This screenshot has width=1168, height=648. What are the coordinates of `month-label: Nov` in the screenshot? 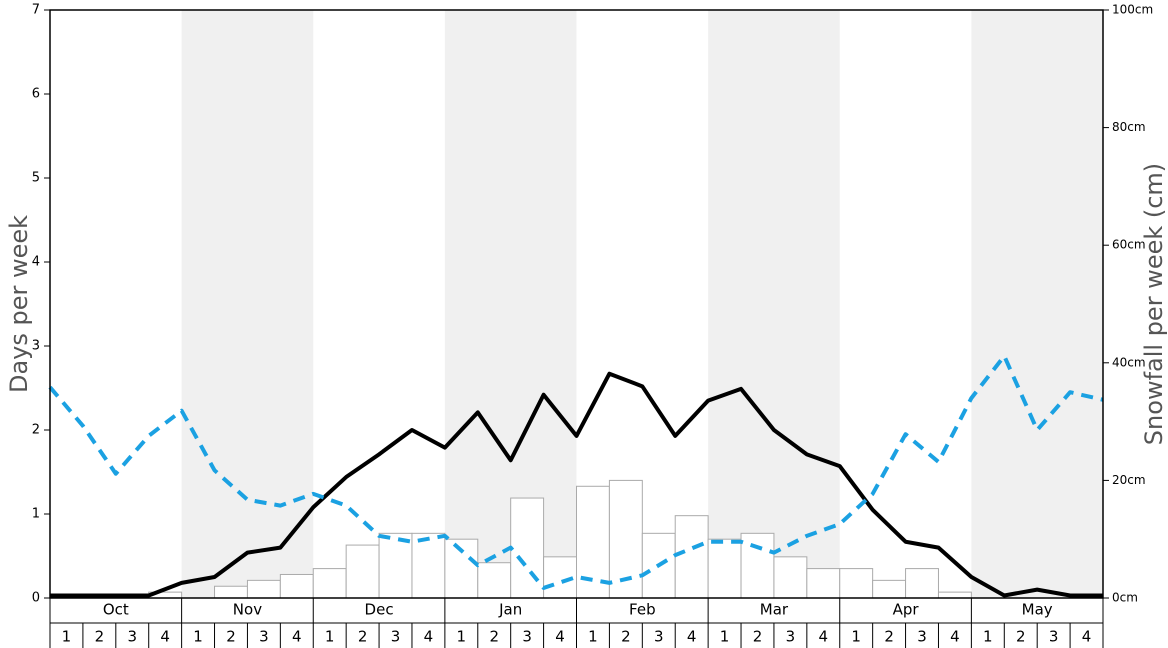 It's located at (247, 610).